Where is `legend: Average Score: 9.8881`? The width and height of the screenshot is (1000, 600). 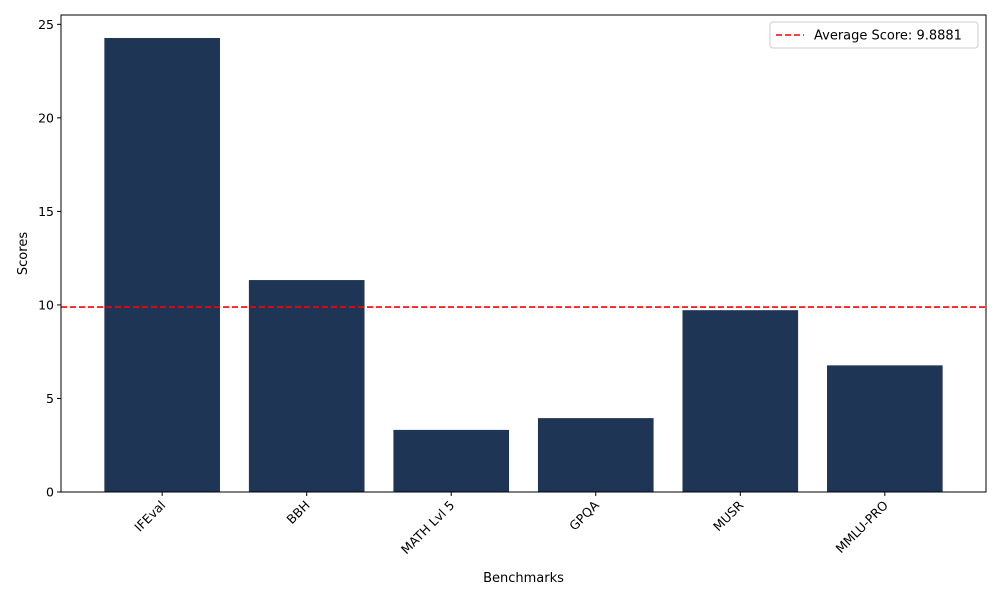
legend: Average Score: 9.8881 is located at coordinates (874, 35).